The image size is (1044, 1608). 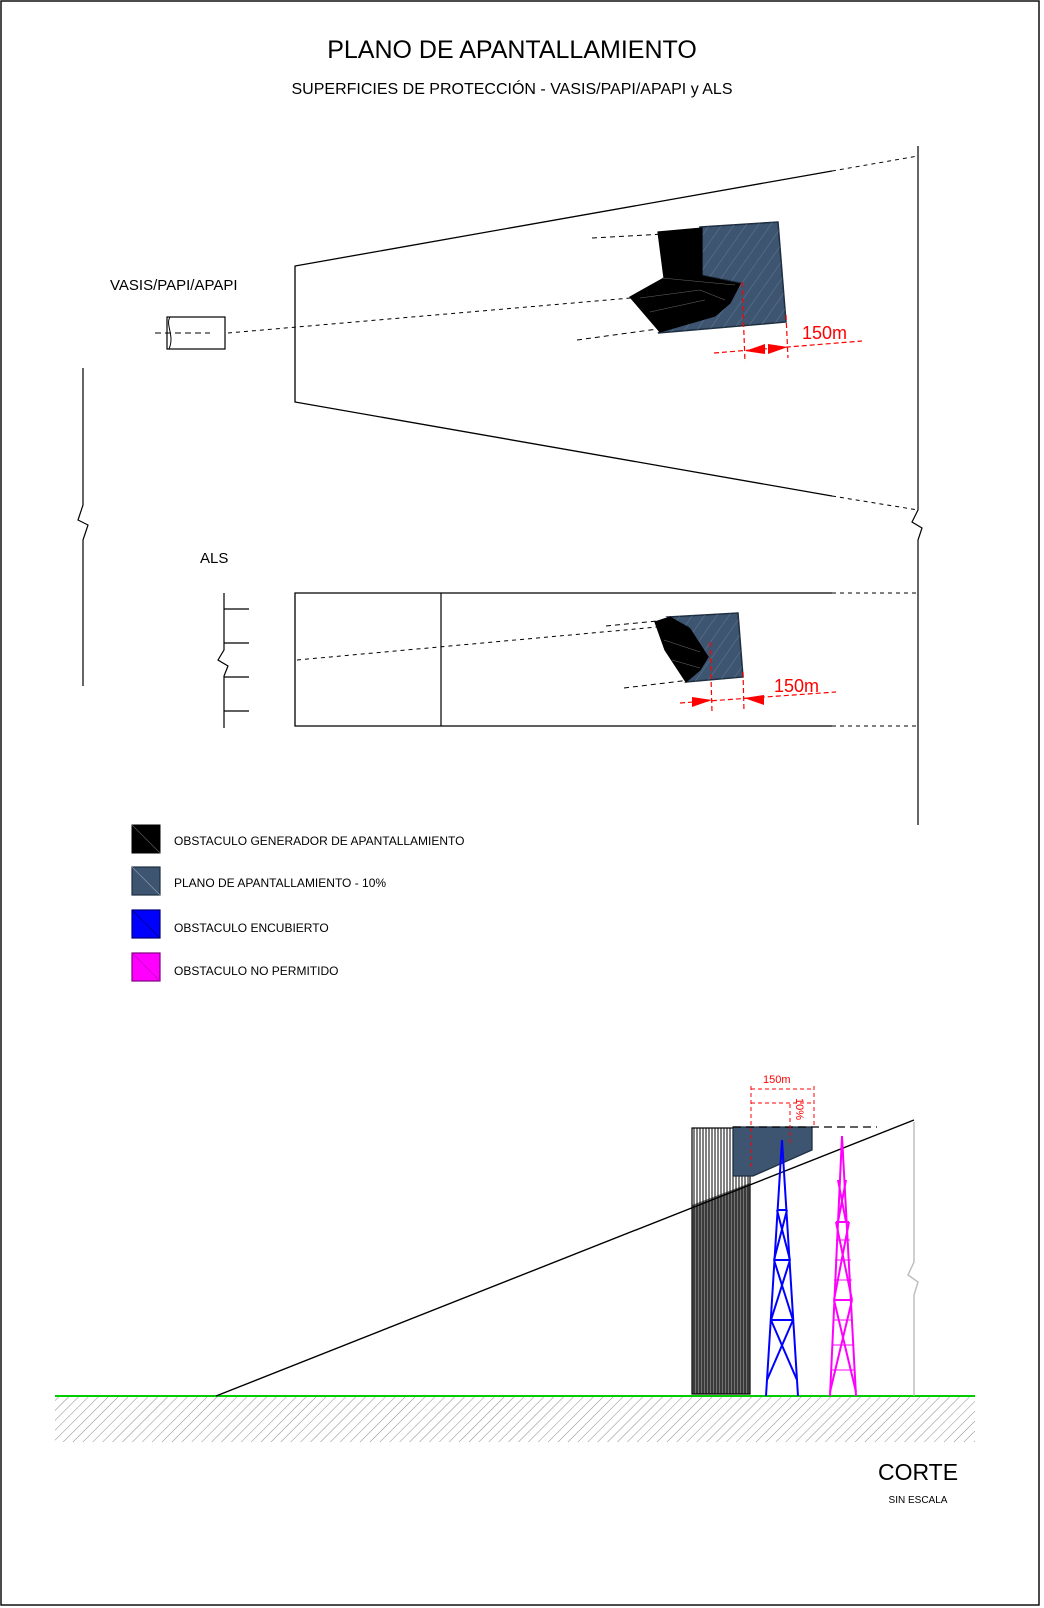 What do you see at coordinates (563, 659) in the screenshot?
I see `als-protection-surface` at bounding box center [563, 659].